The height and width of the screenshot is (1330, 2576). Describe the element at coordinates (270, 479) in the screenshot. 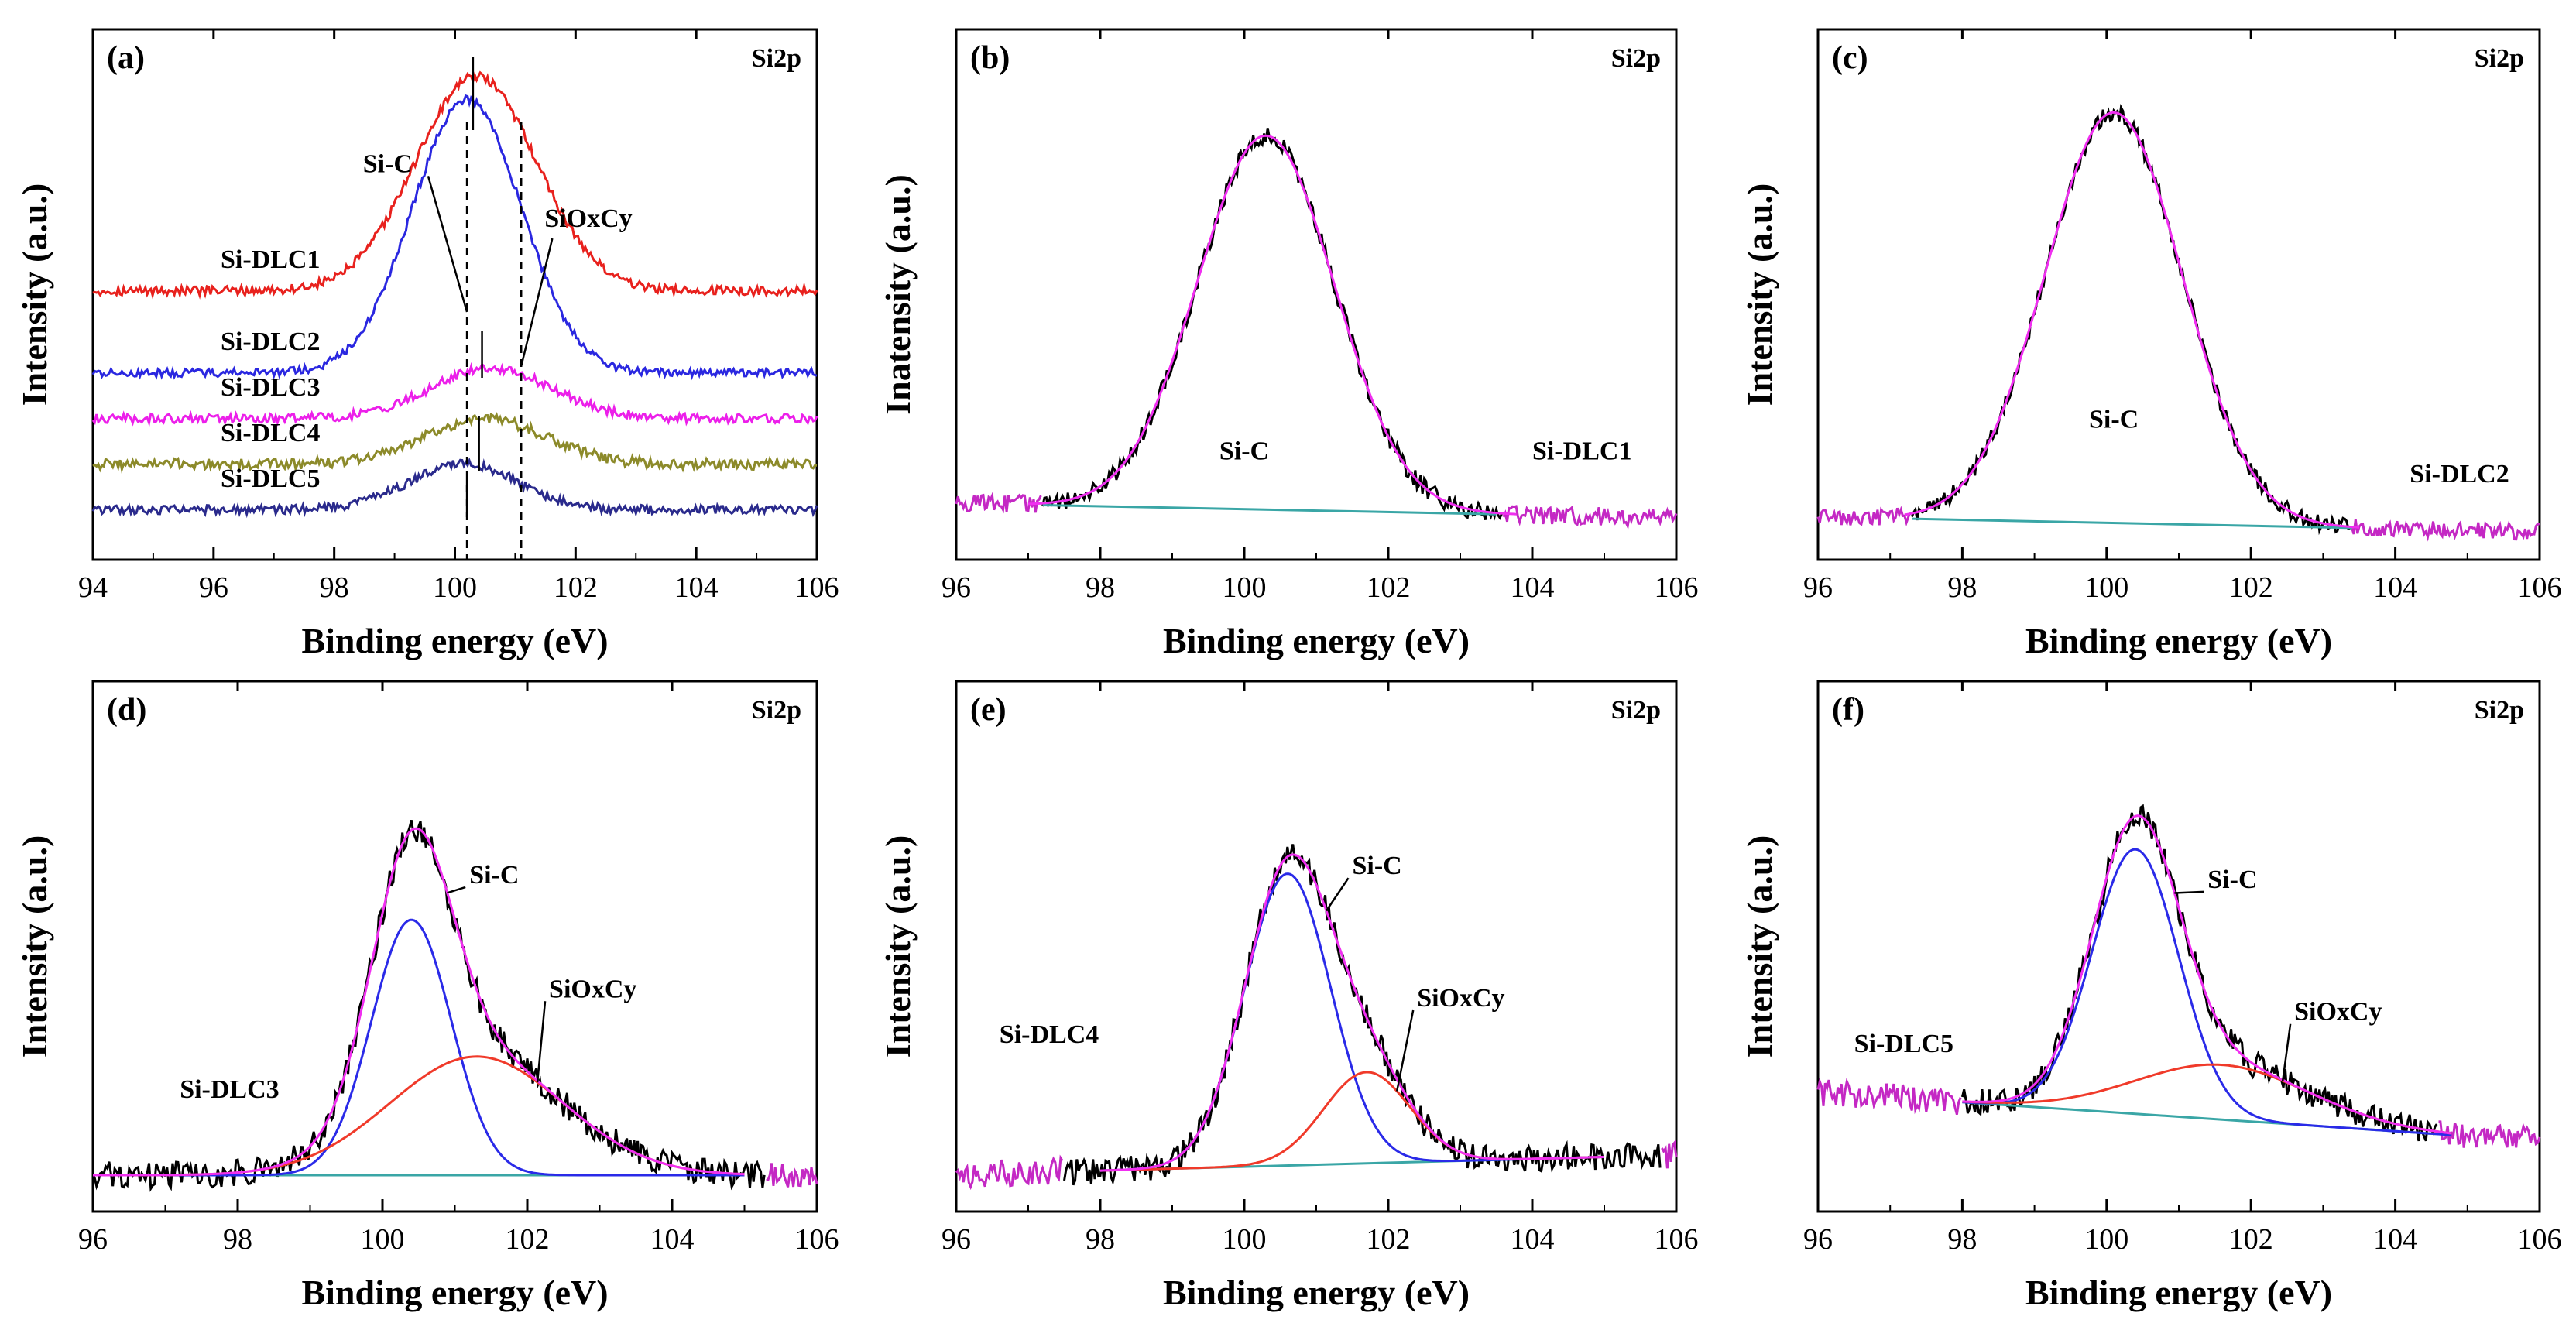

I see `series-label: Si-DLC5` at that location.